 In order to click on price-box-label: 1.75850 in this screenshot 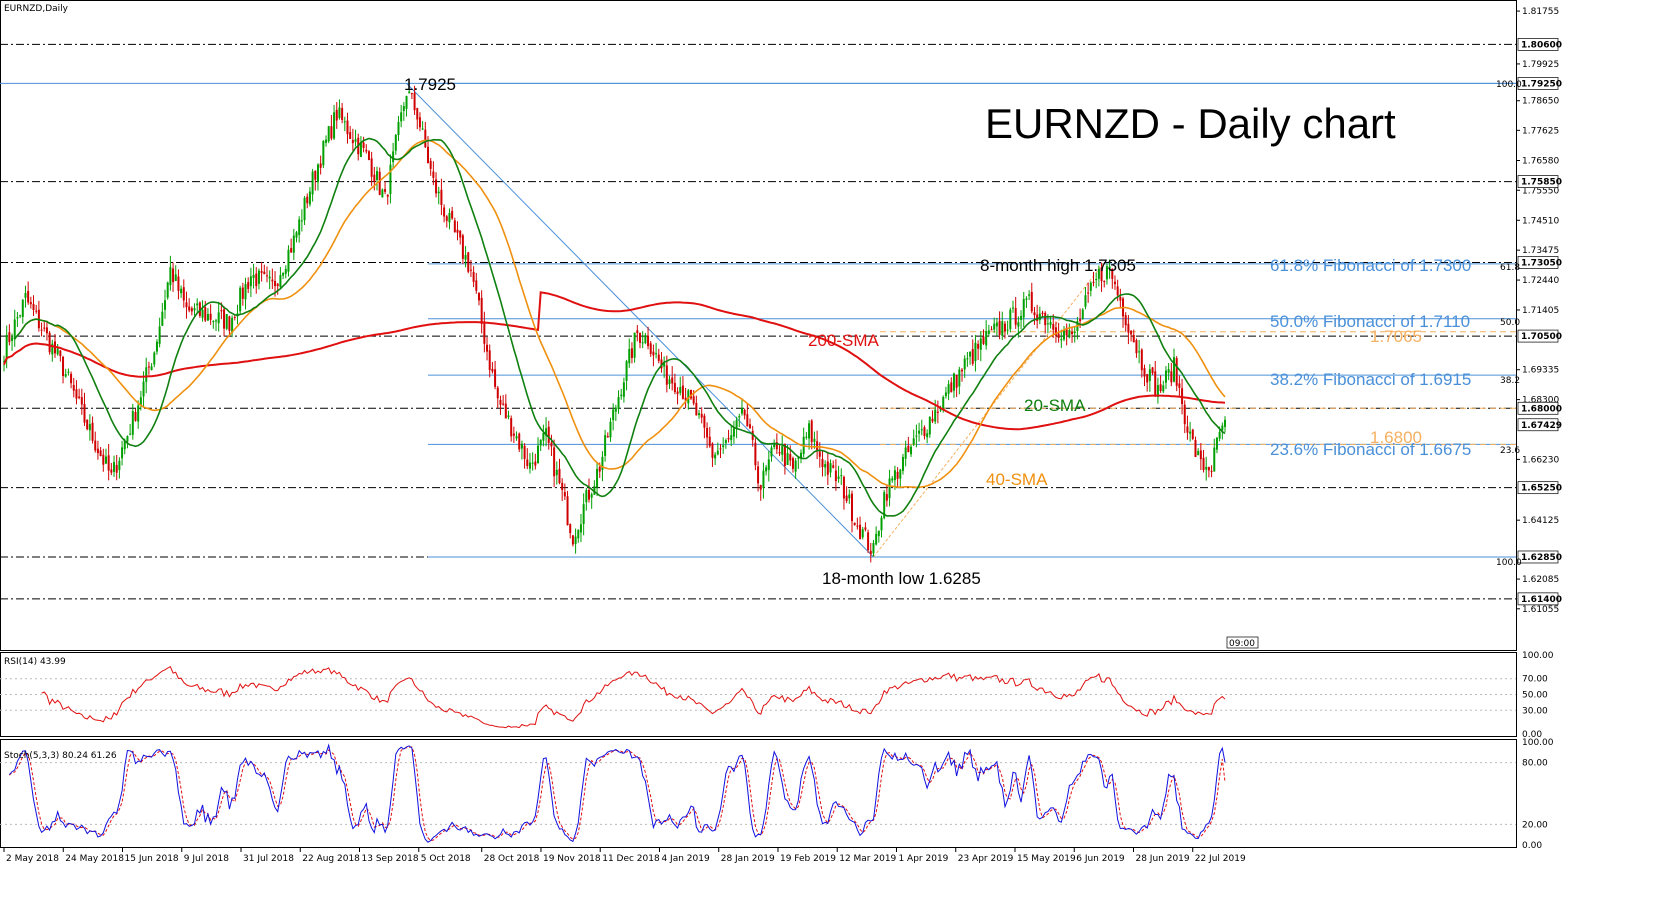, I will do `click(1541, 183)`.